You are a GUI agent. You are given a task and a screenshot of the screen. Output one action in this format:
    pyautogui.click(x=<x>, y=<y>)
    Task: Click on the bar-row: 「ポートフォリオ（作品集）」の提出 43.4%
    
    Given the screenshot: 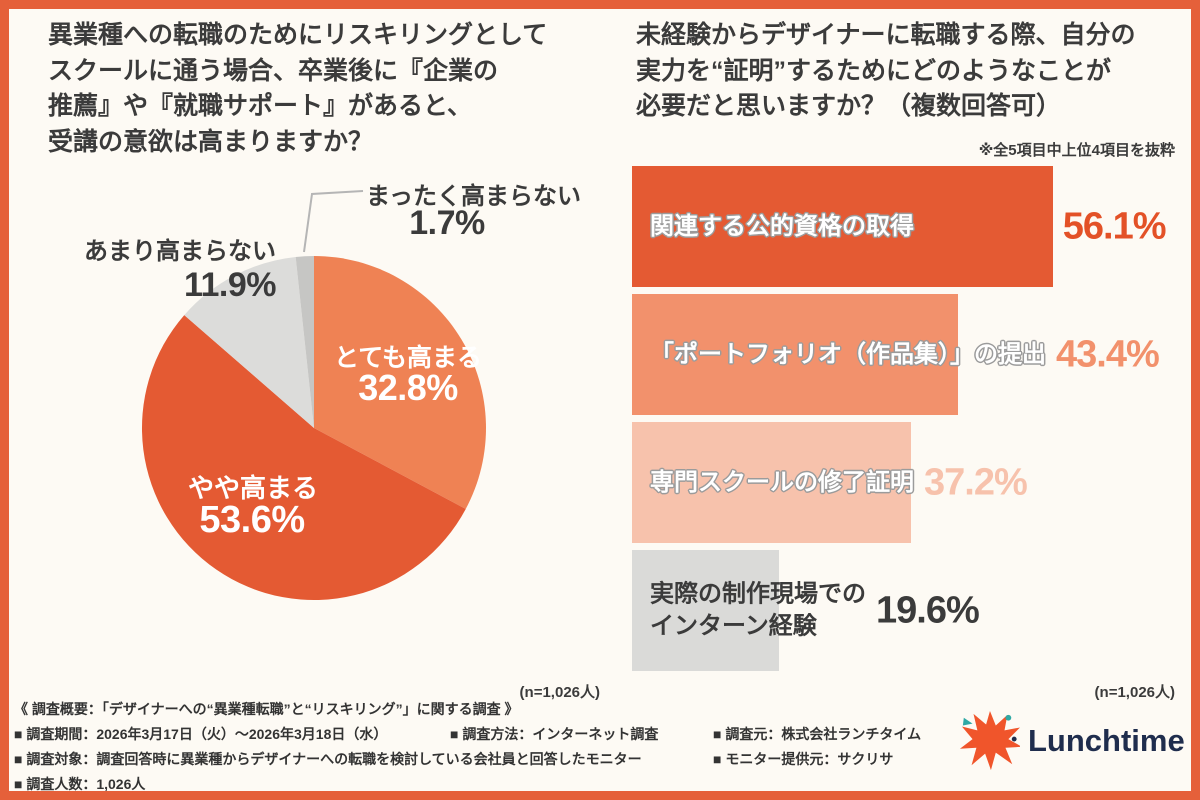 What is the action you would take?
    pyautogui.click(x=906, y=354)
    